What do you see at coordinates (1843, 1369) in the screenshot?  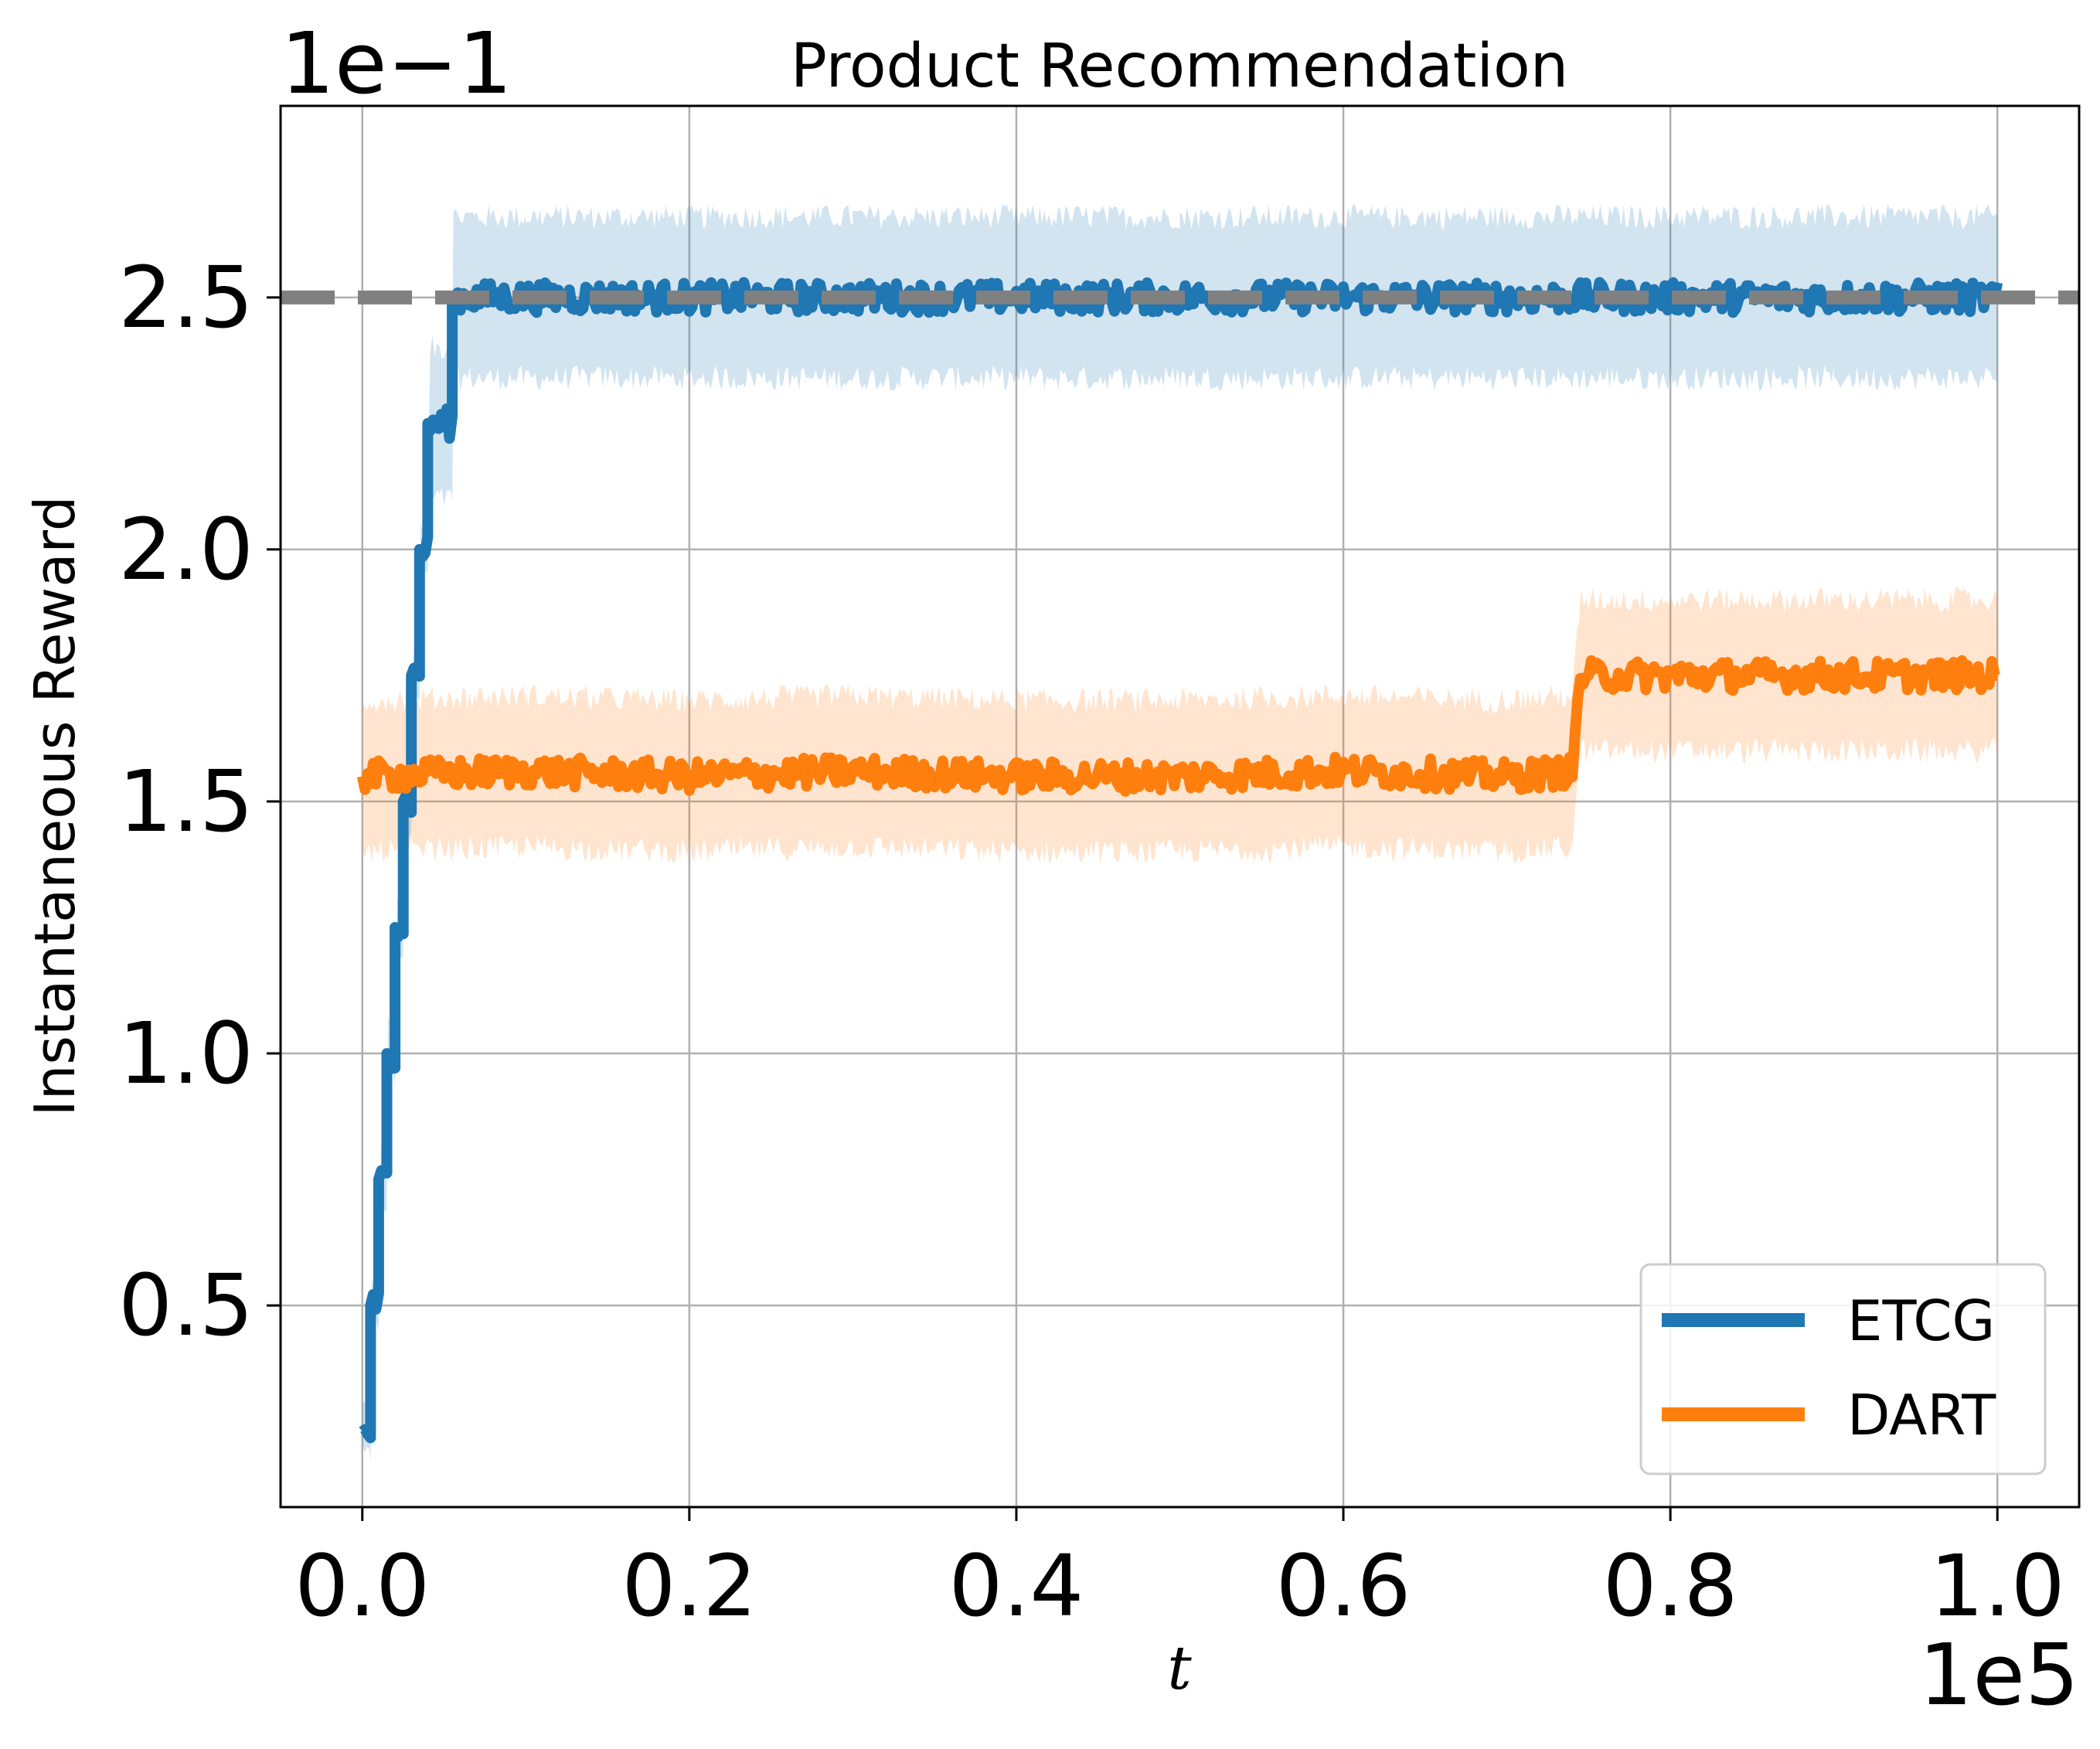 I see `legend: ETCG DART` at bounding box center [1843, 1369].